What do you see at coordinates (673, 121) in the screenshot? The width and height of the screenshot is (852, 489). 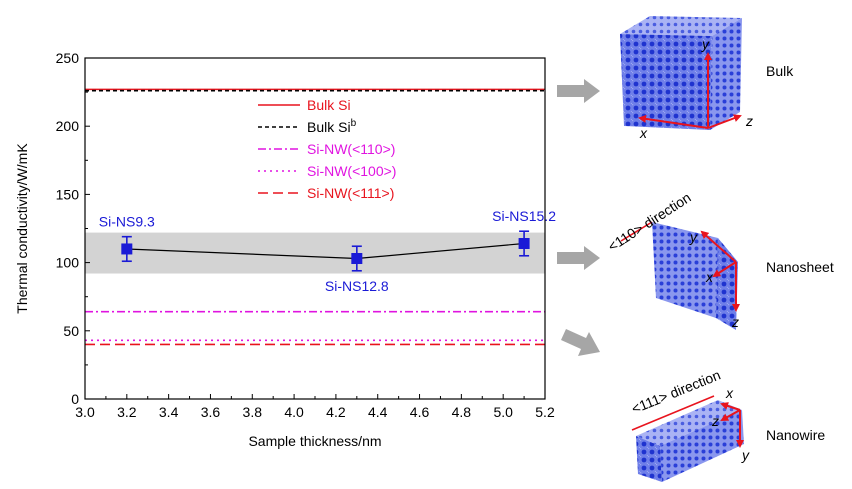 I see `bulk-x-vector` at bounding box center [673, 121].